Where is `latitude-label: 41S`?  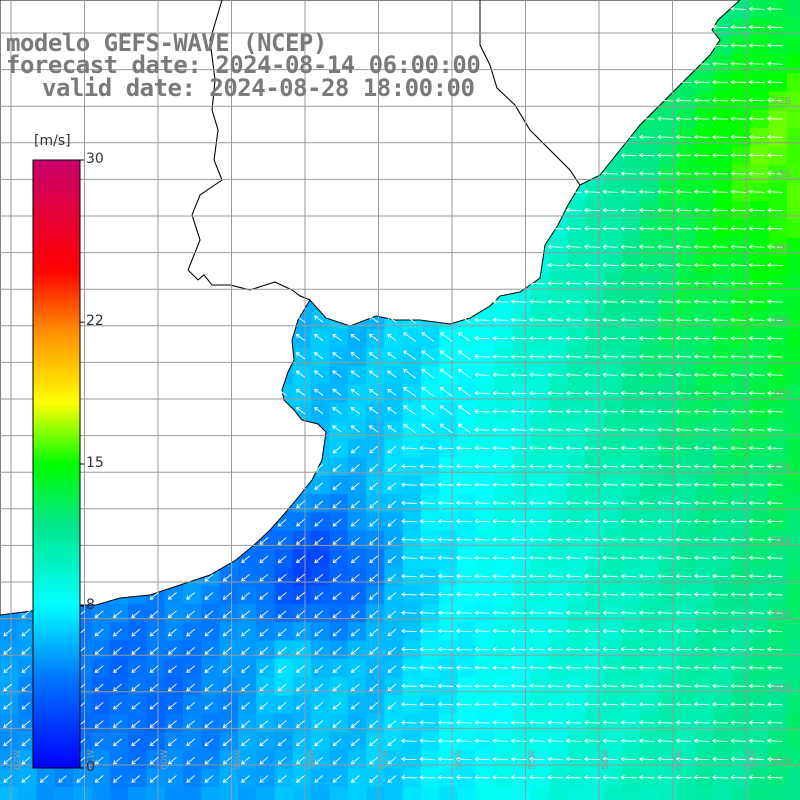
latitude-label: 41S is located at coordinates (781, 761).